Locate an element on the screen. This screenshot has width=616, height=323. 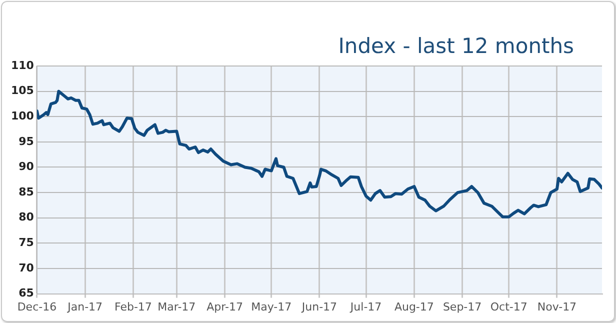
x-tick-label: Aug-17 is located at coordinates (414, 307).